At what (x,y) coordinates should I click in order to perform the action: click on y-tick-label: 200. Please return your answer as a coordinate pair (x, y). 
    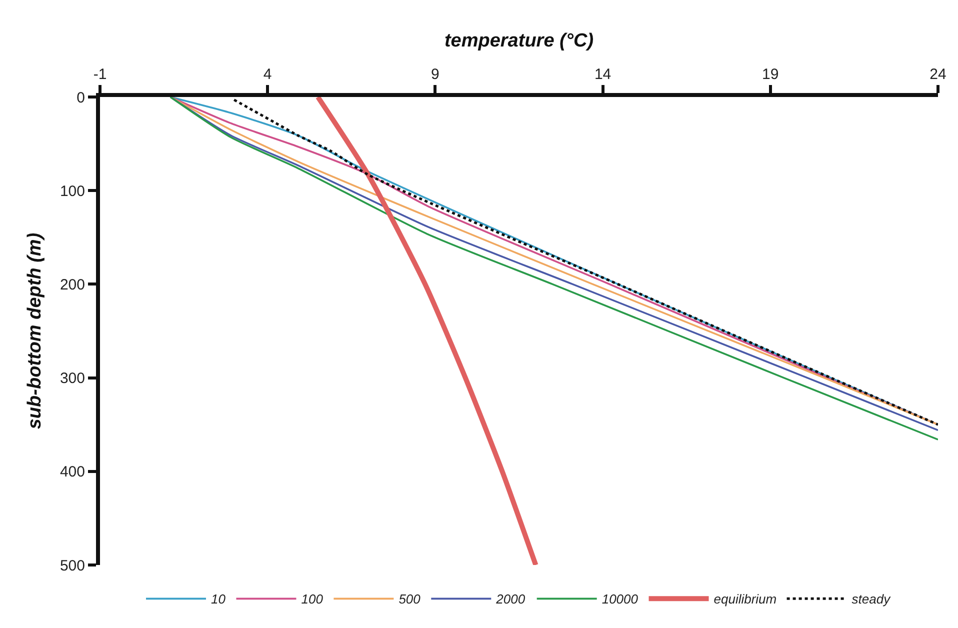
    Looking at the image, I should click on (72, 285).